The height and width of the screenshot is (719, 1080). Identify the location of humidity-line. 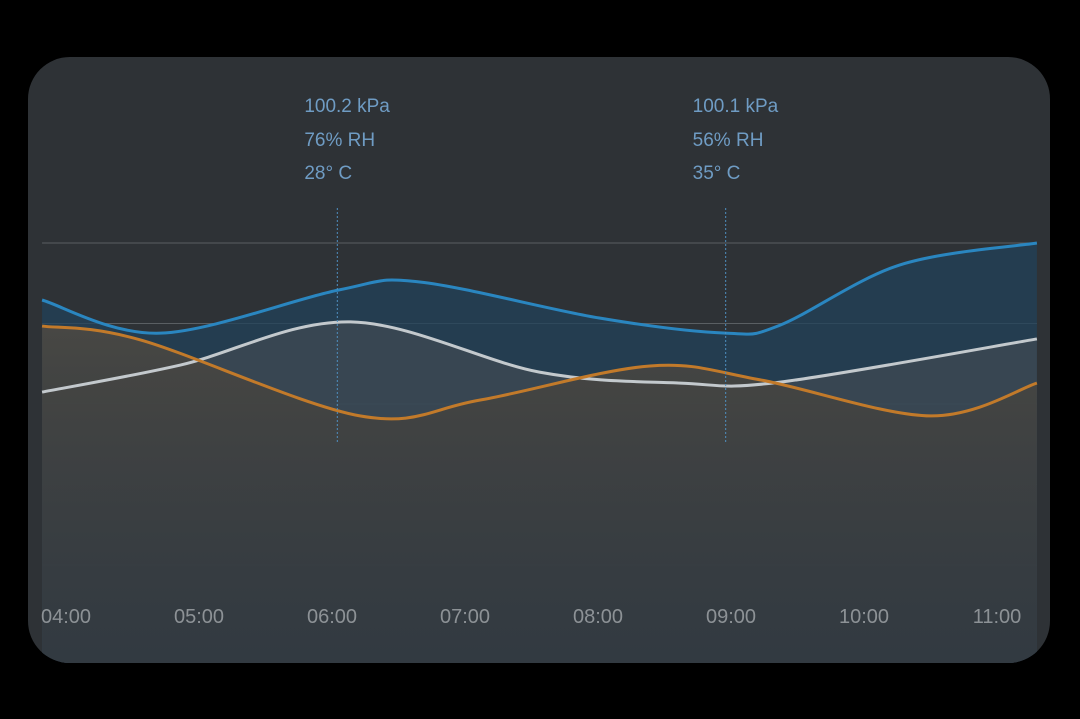
(539, 357).